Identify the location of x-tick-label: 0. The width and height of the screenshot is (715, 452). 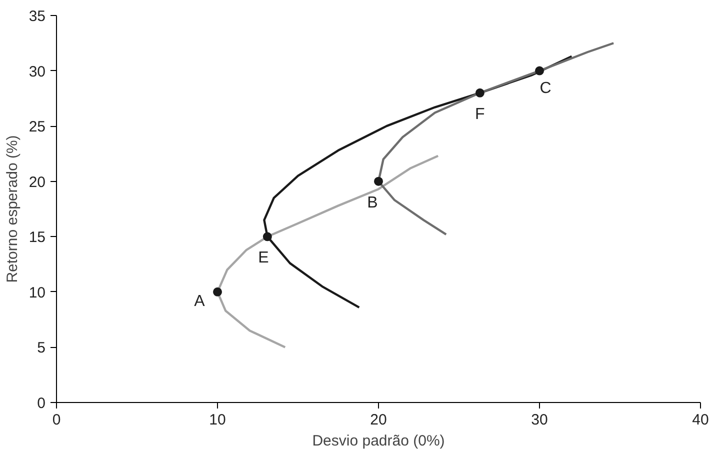
(56, 420).